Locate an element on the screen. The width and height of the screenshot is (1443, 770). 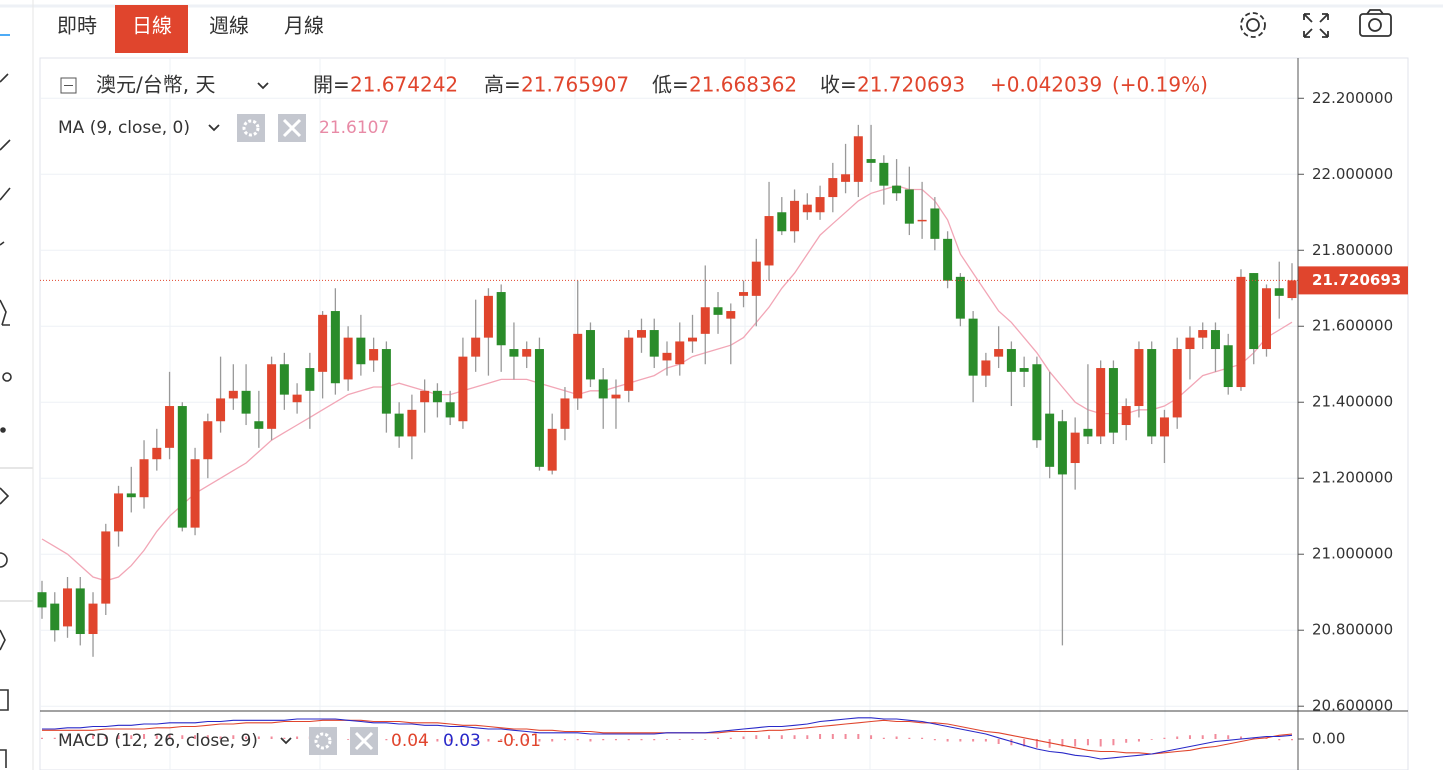
symbol-chevron is located at coordinates (263, 86).